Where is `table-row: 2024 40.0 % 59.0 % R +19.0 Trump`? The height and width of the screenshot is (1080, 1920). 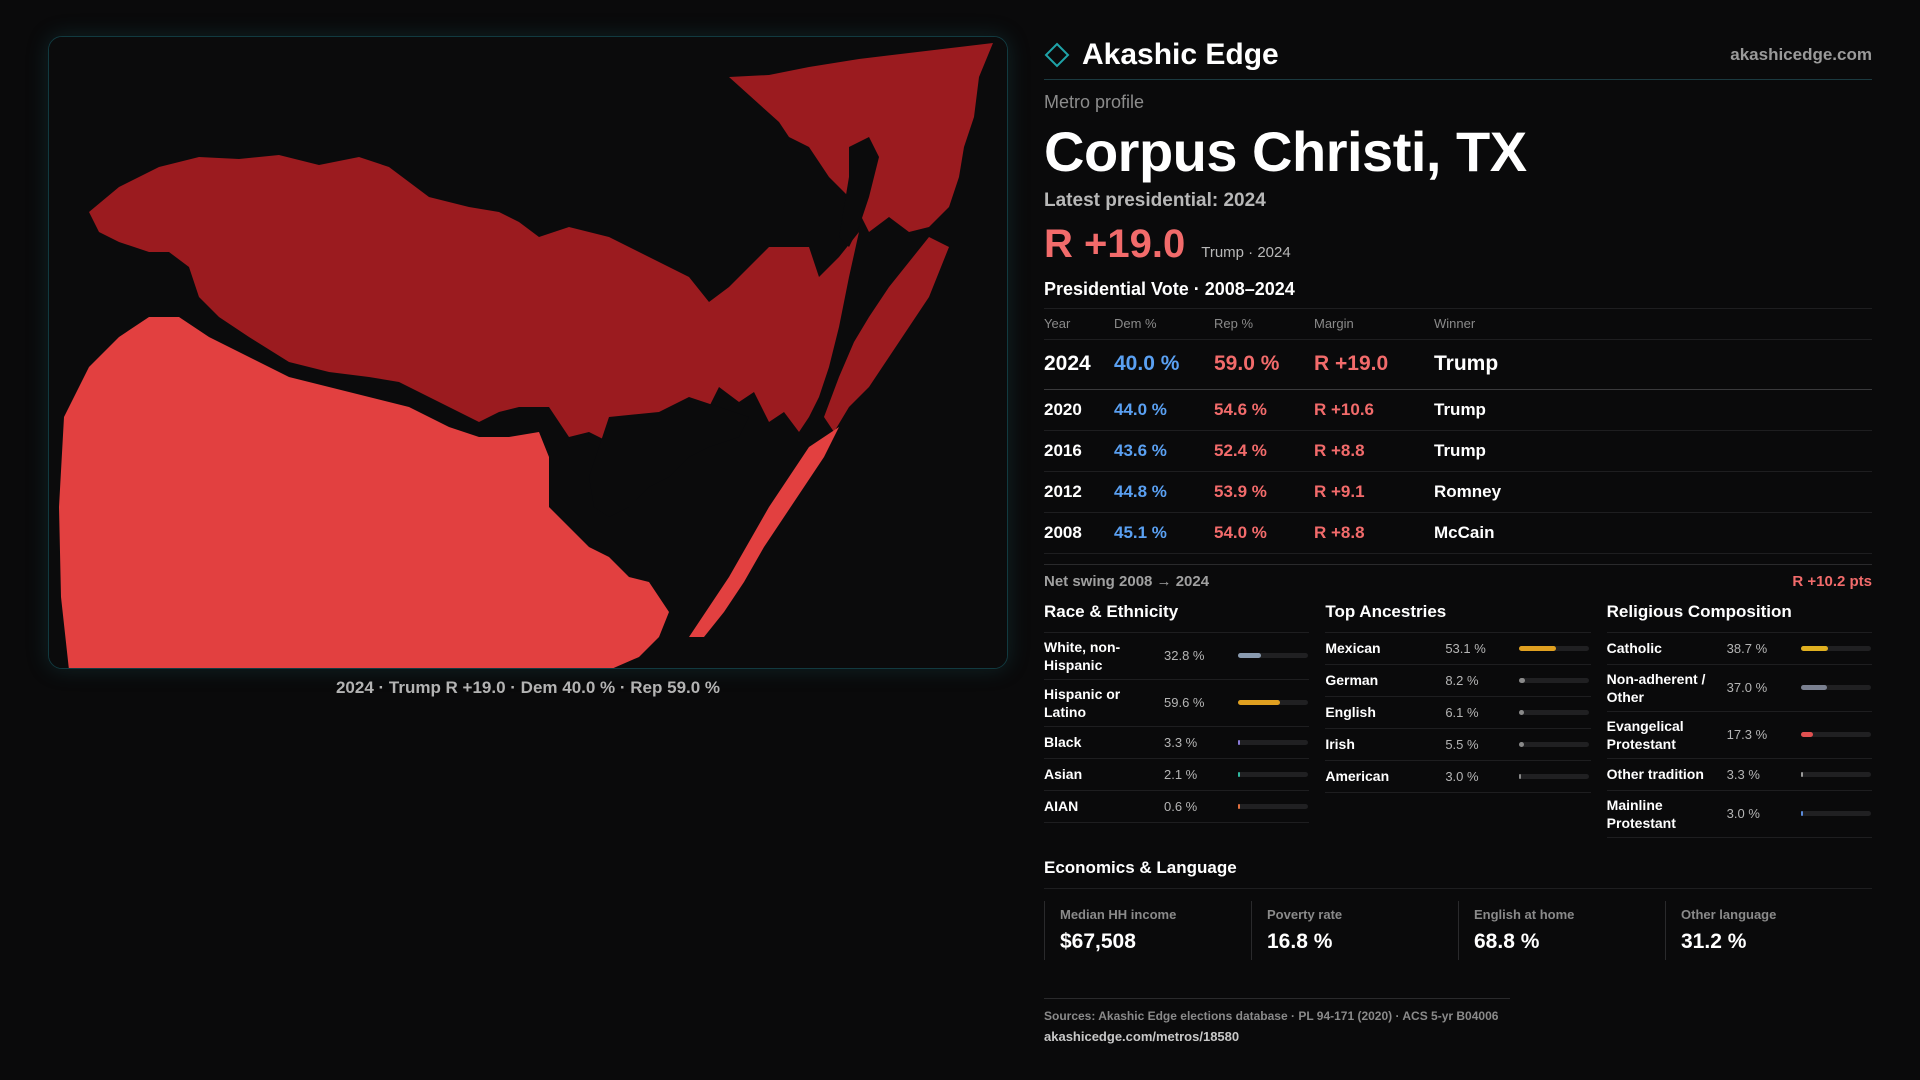
table-row: 2024 40.0 % 59.0 % R +19.0 Trump is located at coordinates (1458, 364).